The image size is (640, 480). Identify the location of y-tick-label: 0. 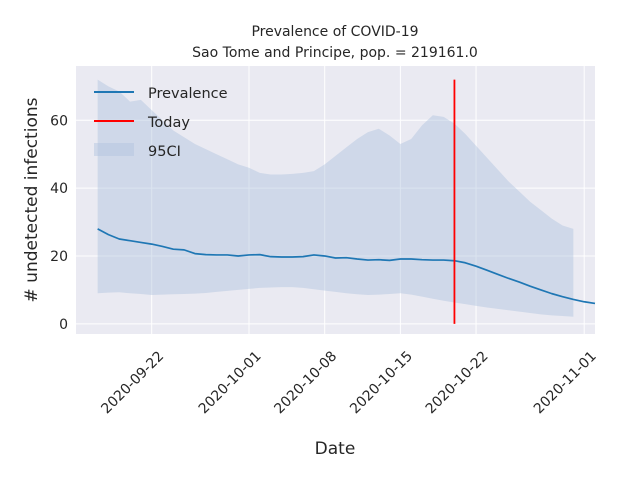
(63, 325).